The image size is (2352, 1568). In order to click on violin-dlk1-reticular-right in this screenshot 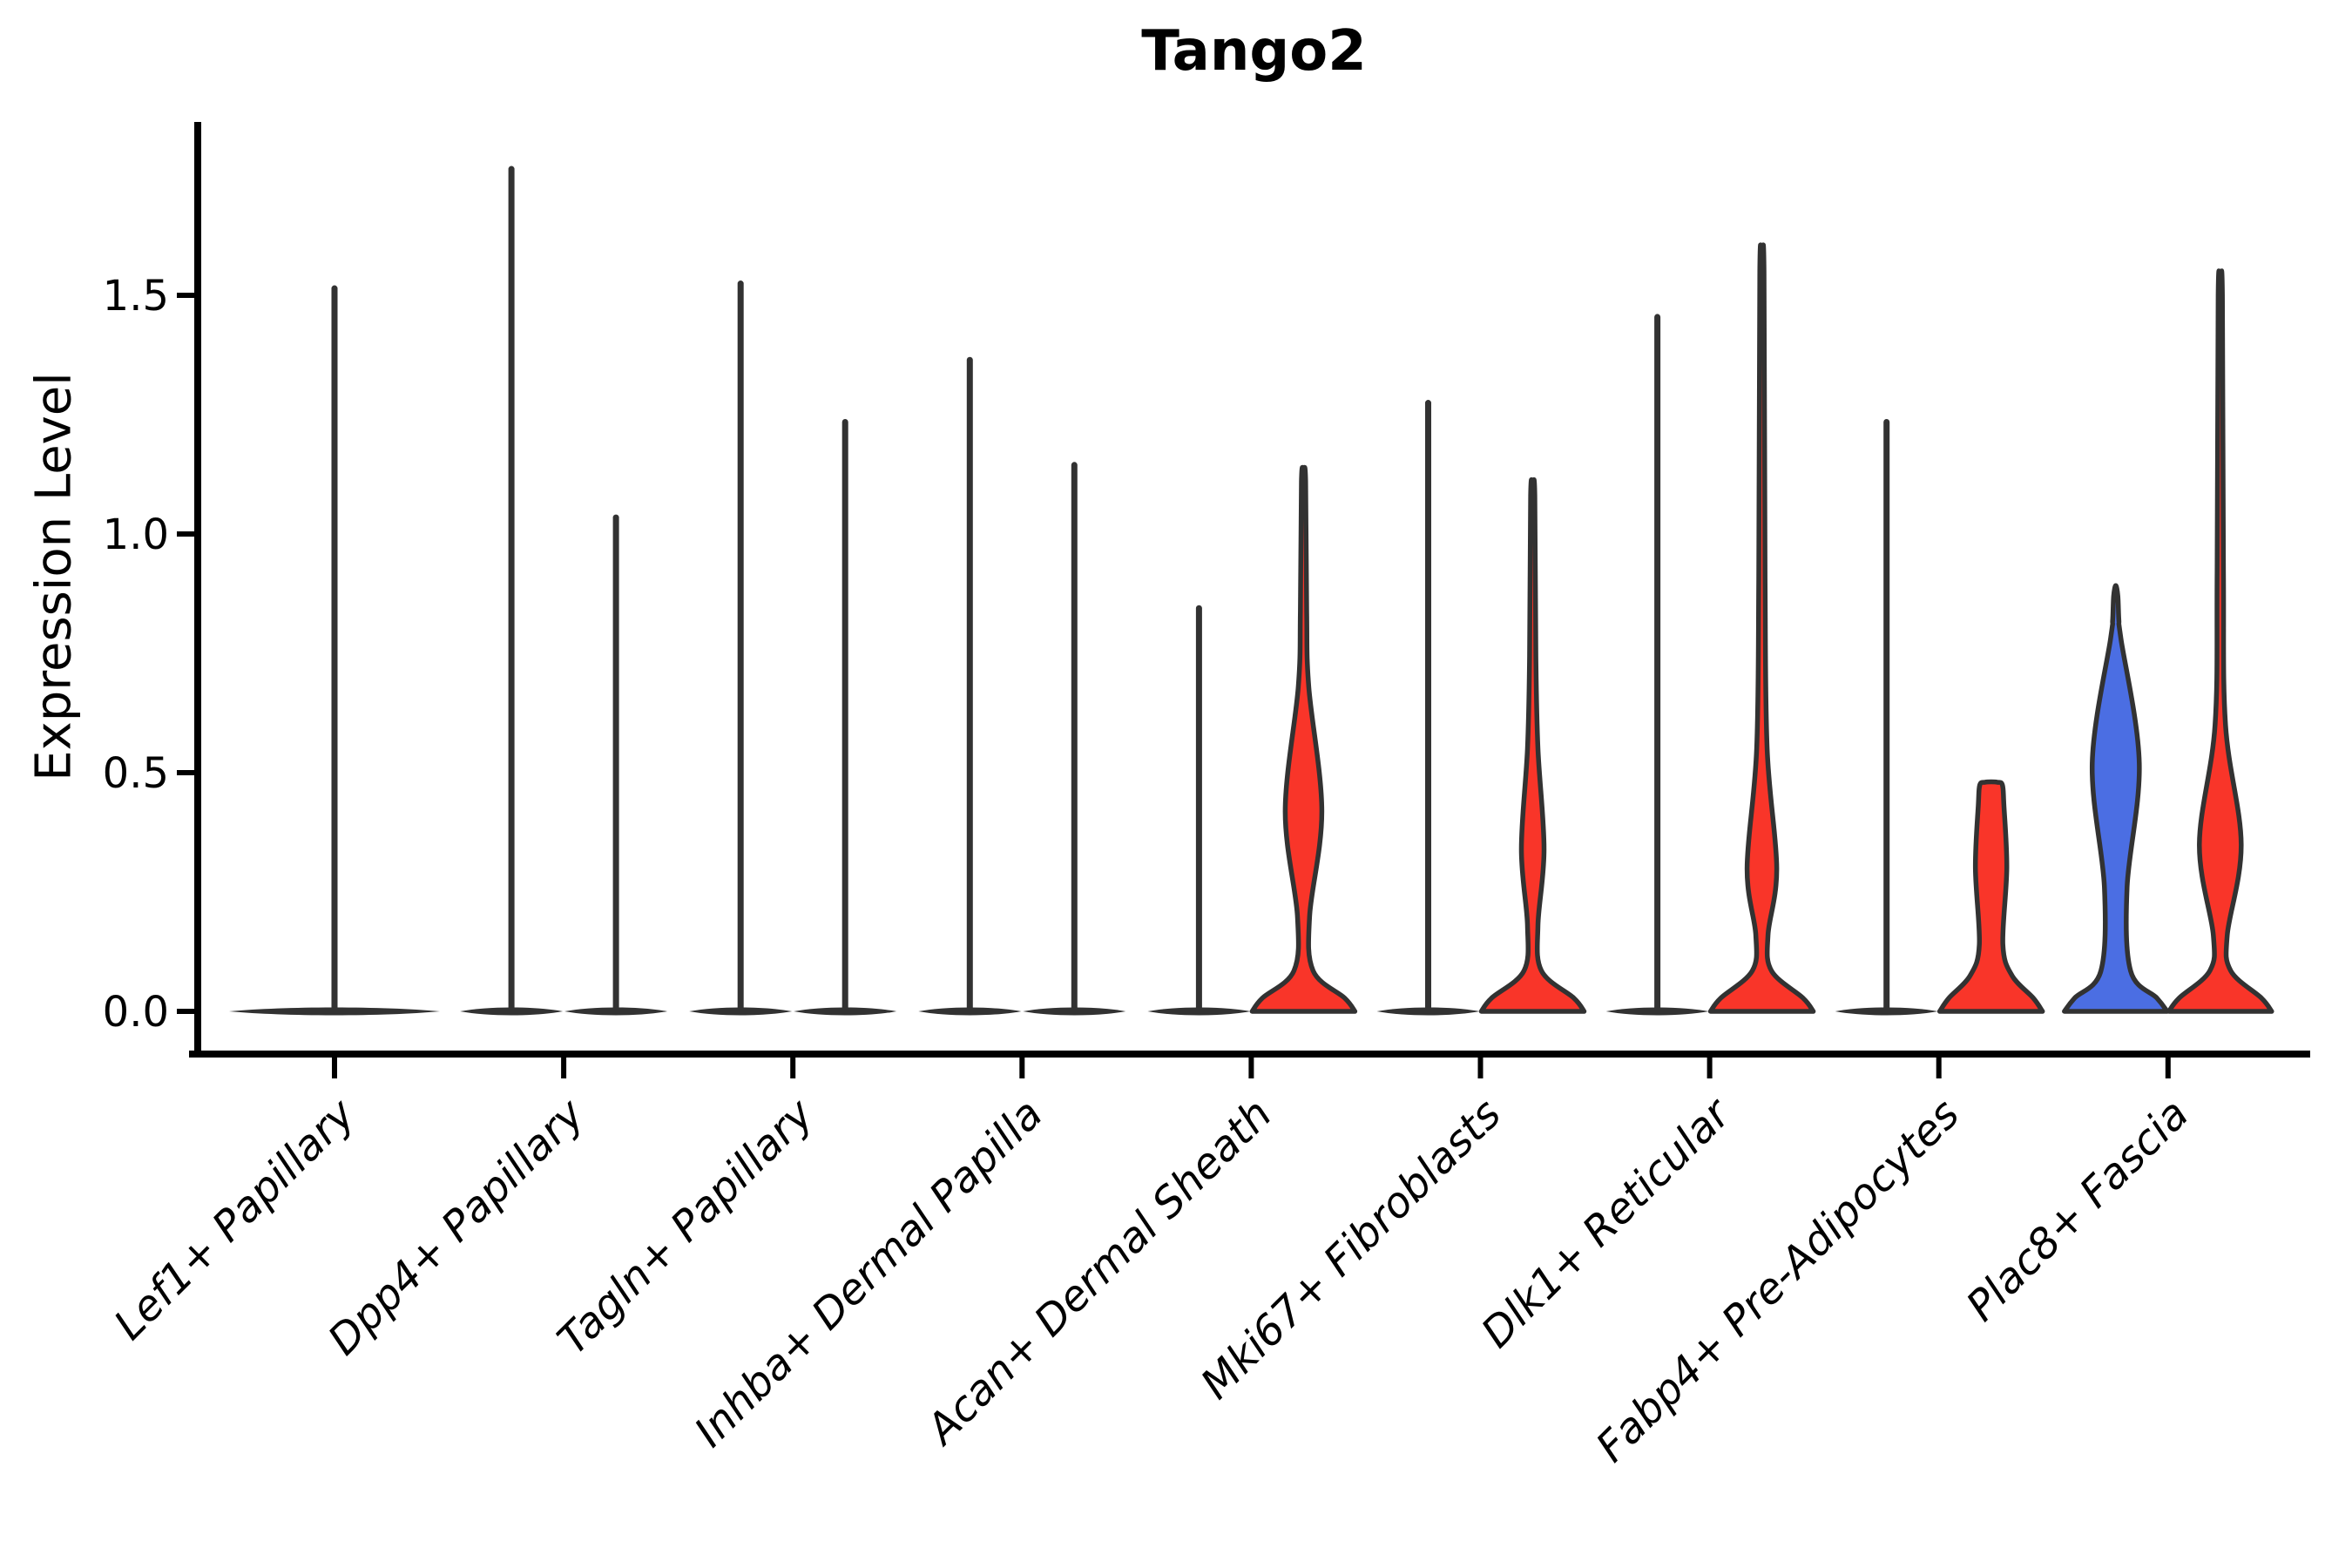, I will do `click(1762, 628)`.